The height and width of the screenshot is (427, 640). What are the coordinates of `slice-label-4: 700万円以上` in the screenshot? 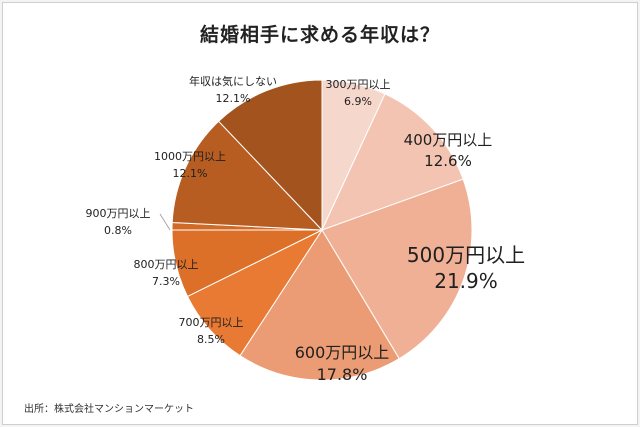 It's located at (211, 322).